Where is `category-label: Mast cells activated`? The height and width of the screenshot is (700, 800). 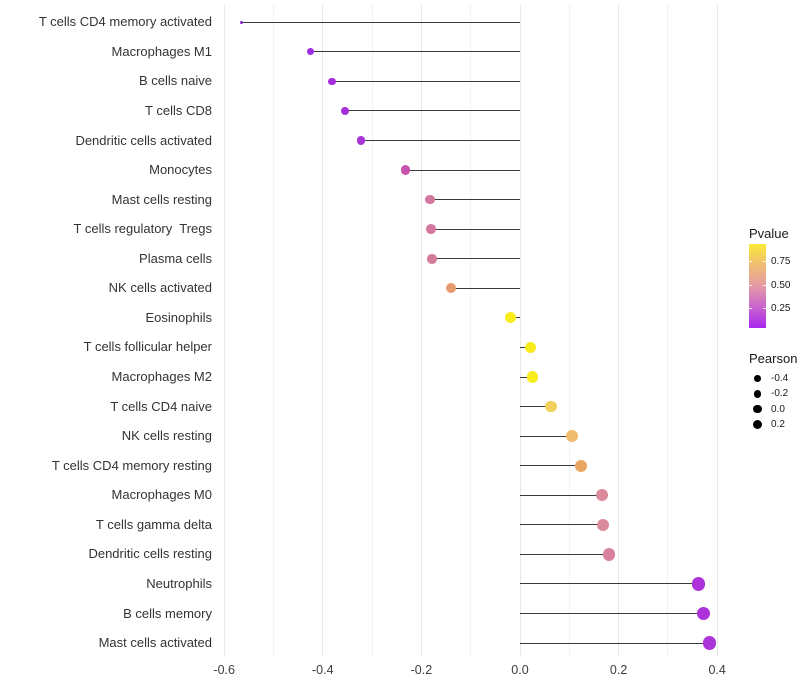 category-label: Mast cells activated is located at coordinates (155, 643).